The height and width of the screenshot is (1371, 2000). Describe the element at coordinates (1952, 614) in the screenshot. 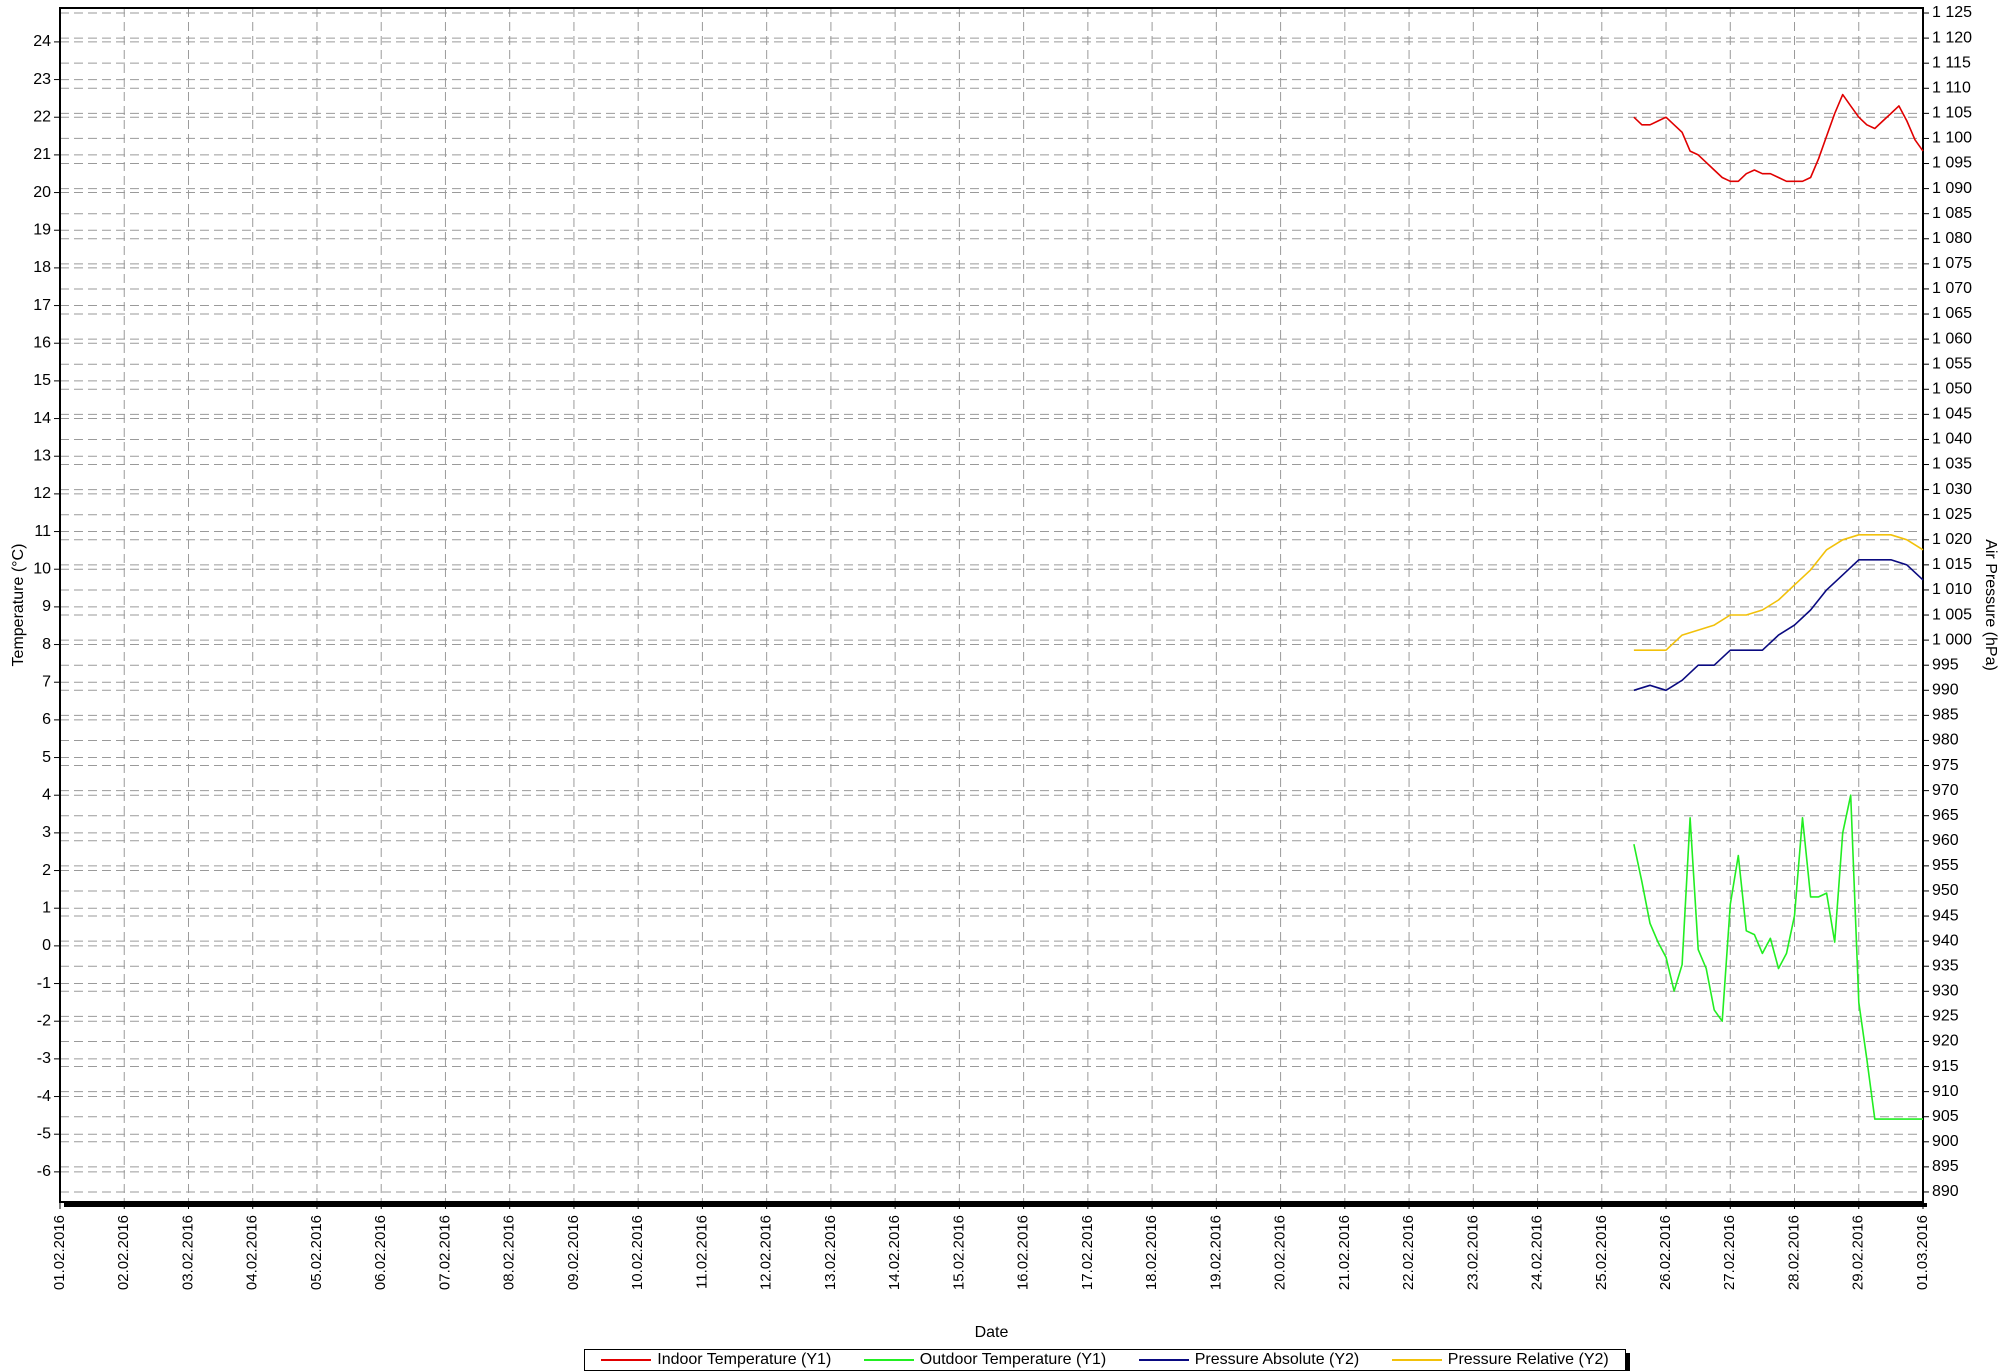

I see `y2-tick-label: 1 005` at that location.